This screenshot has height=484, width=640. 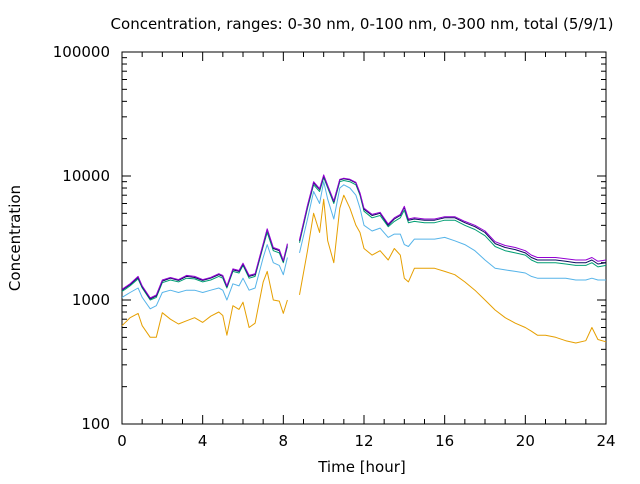 I want to click on y-axis-label: Concentration, so click(x=15, y=238).